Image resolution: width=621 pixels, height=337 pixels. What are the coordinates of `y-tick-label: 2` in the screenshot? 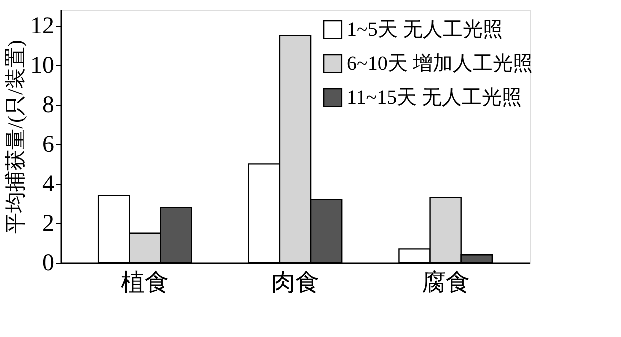 It's located at (48, 223).